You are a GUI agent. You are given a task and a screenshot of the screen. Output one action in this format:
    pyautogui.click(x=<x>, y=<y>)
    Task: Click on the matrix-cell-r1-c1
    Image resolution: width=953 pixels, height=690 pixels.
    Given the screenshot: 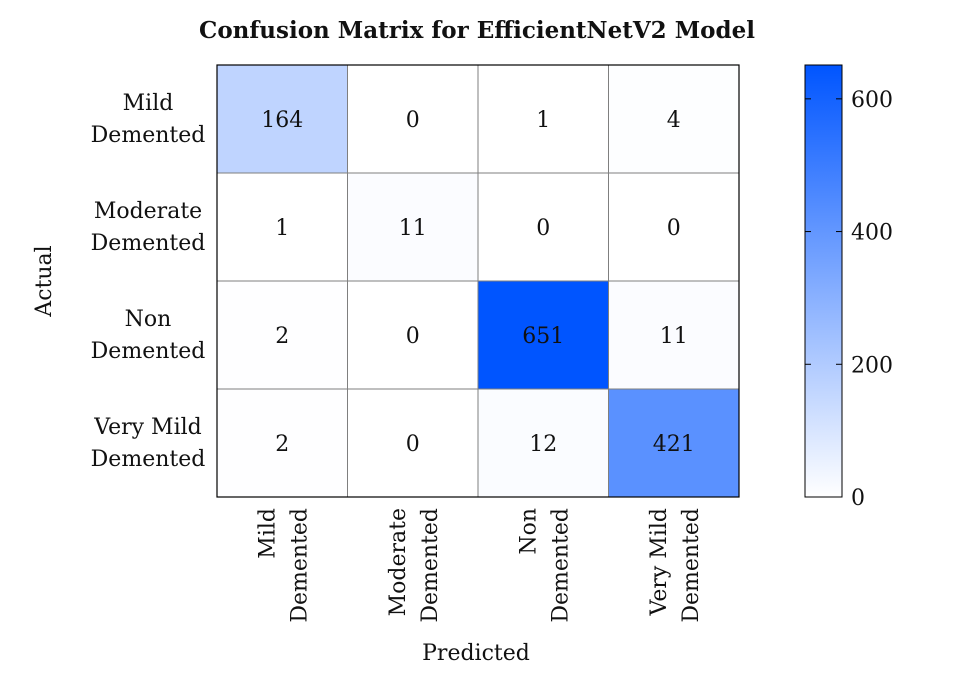 What is the action you would take?
    pyautogui.click(x=413, y=227)
    